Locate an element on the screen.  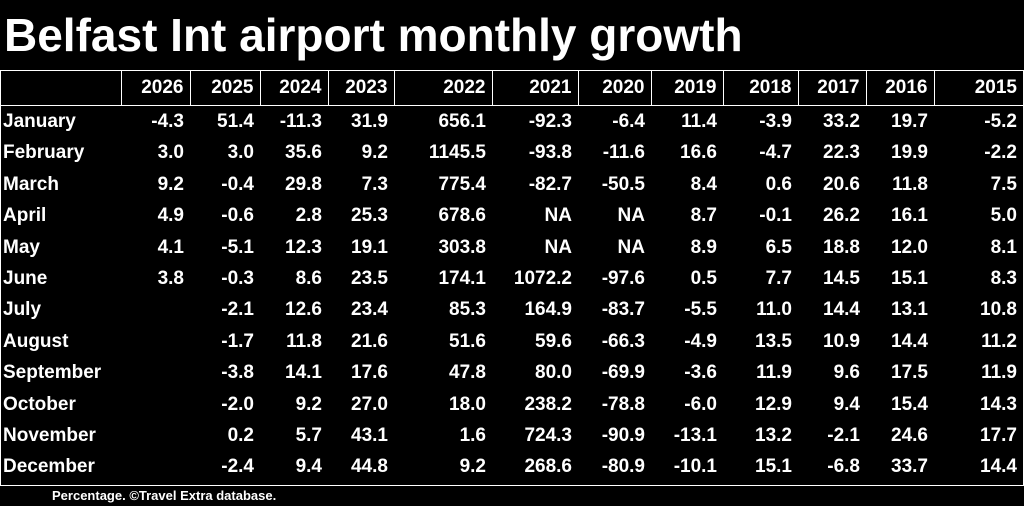
cell-october-2019: -6.0 is located at coordinates (700, 404).